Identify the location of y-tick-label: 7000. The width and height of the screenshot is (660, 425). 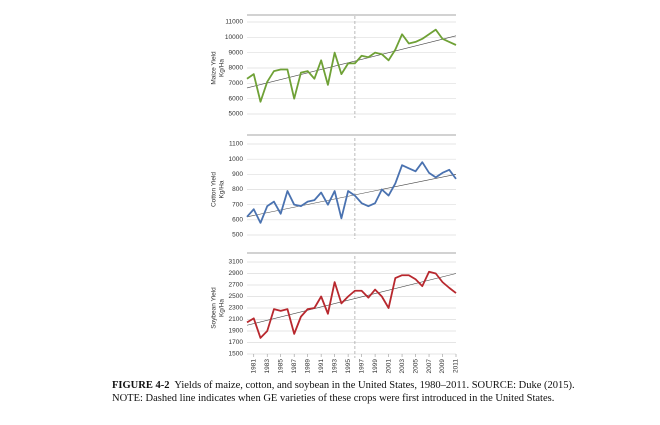
(236, 83).